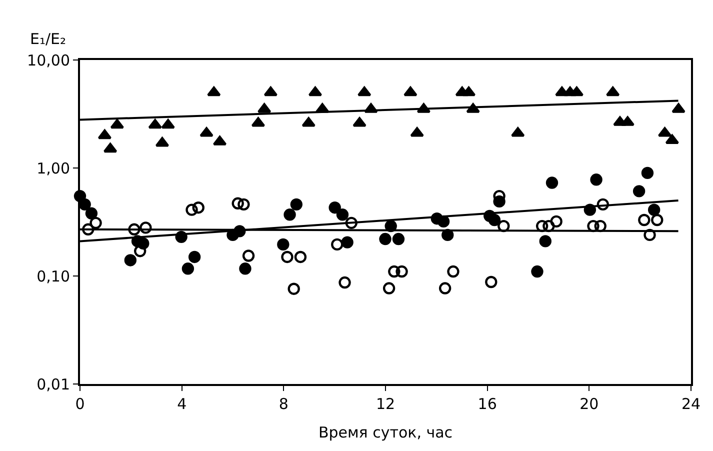  What do you see at coordinates (53, 276) in the screenshot?
I see `y-tick-label: 0,10` at bounding box center [53, 276].